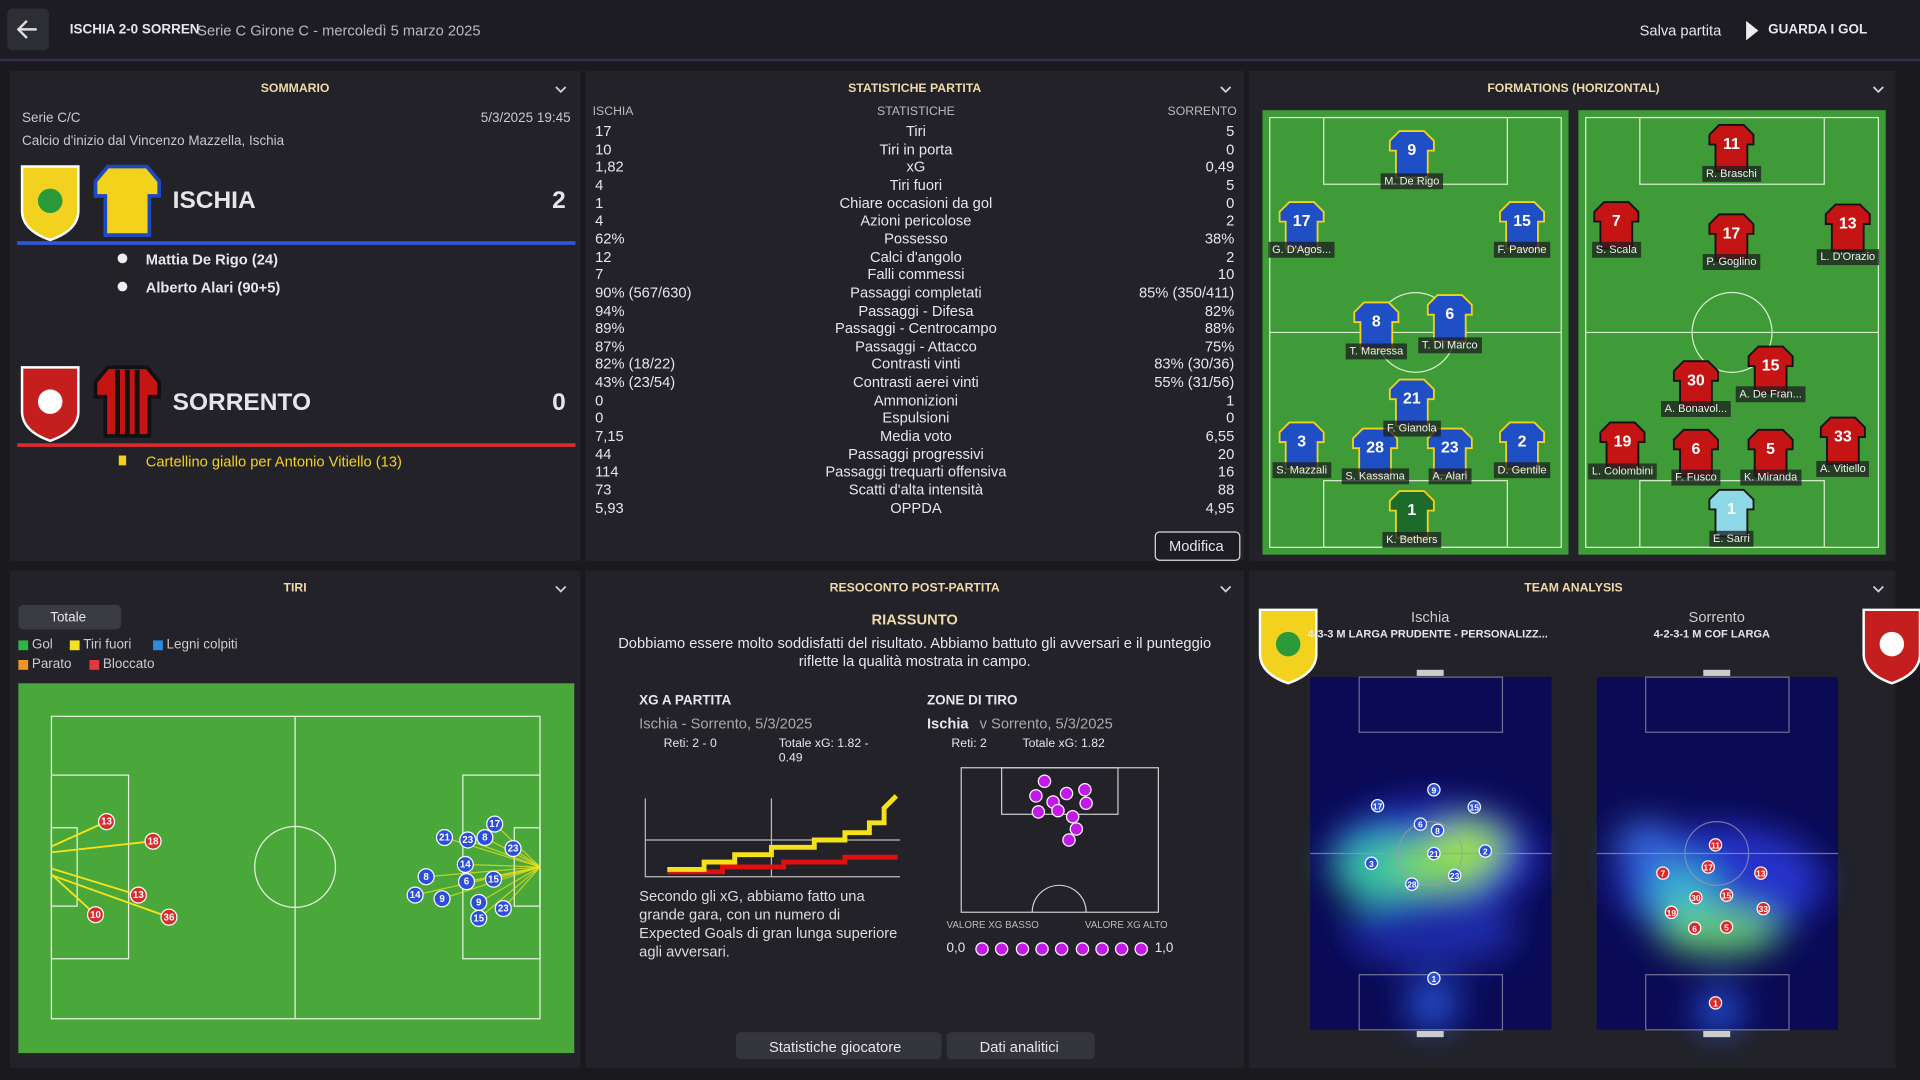 Image resolution: width=1920 pixels, height=1080 pixels. What do you see at coordinates (1485, 852) in the screenshot?
I see `marker-number: 2` at bounding box center [1485, 852].